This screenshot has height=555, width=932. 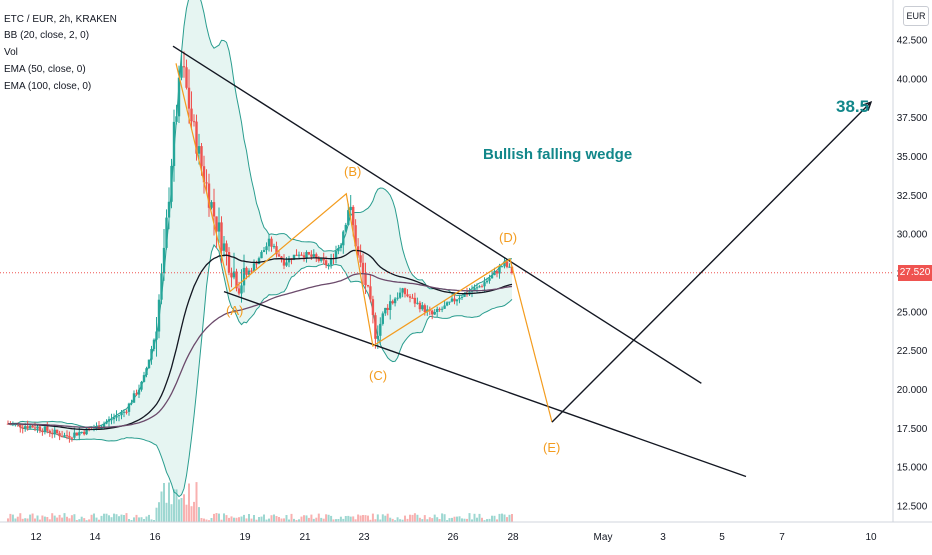 I want to click on pattern-title: Bullish falling wedge, so click(x=558, y=154).